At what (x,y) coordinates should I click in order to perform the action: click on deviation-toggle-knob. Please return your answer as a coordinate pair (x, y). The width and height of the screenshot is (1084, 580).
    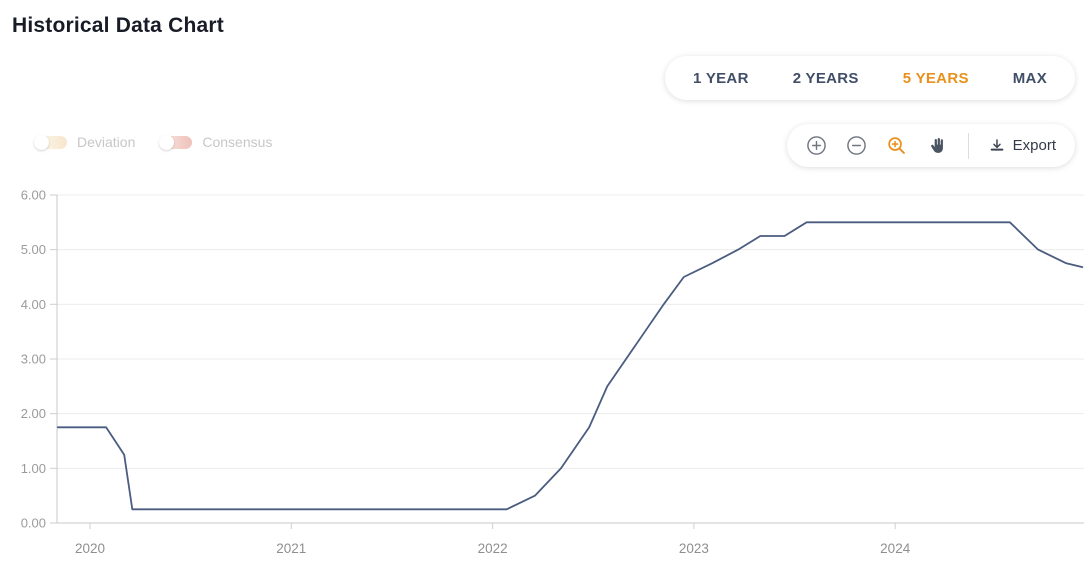
    Looking at the image, I should click on (41, 142).